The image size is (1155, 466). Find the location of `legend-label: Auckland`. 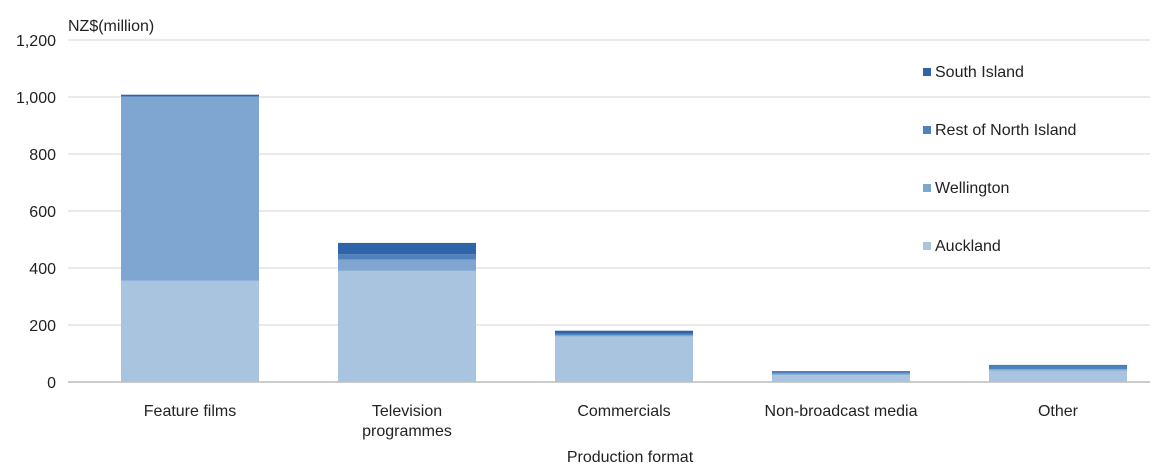

legend-label: Auckland is located at coordinates (968, 246).